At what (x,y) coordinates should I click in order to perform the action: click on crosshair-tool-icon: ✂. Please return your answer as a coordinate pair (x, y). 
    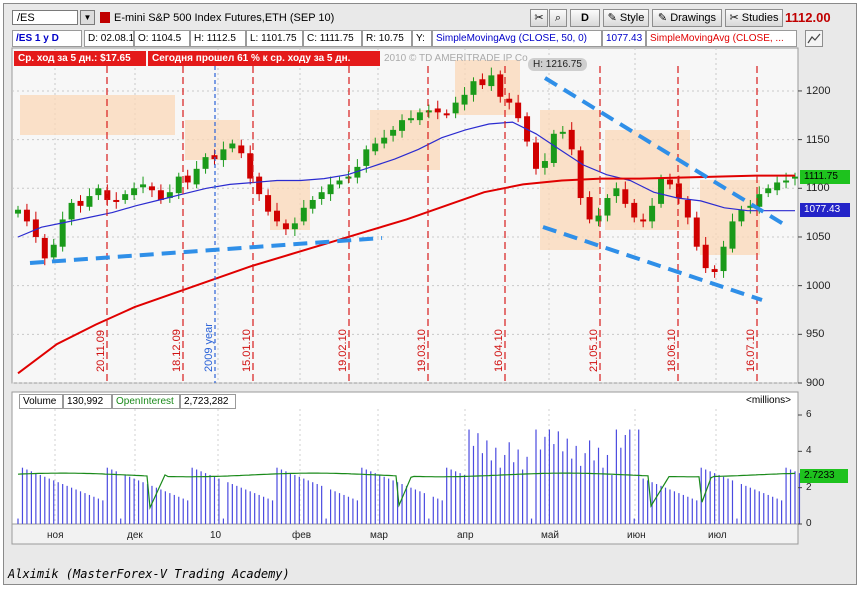
    Looking at the image, I should click on (539, 18).